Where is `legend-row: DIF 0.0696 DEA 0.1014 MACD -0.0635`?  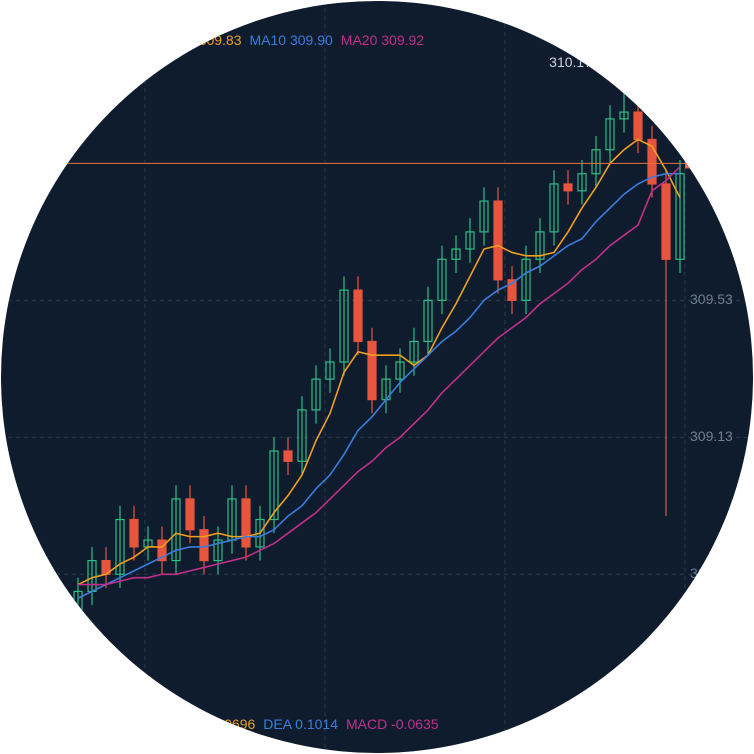
legend-row: DIF 0.0696 DEA 0.1014 MACD -0.0635 is located at coordinates (312, 724).